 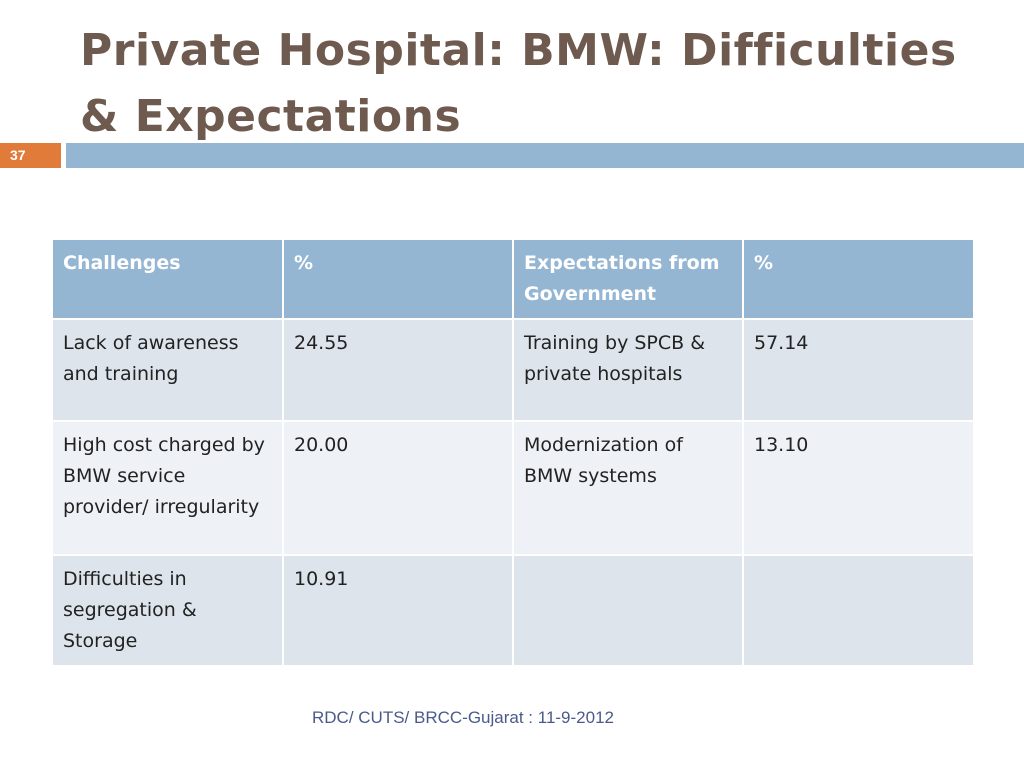 I want to click on header-challenges-percent: %, so click(x=398, y=279).